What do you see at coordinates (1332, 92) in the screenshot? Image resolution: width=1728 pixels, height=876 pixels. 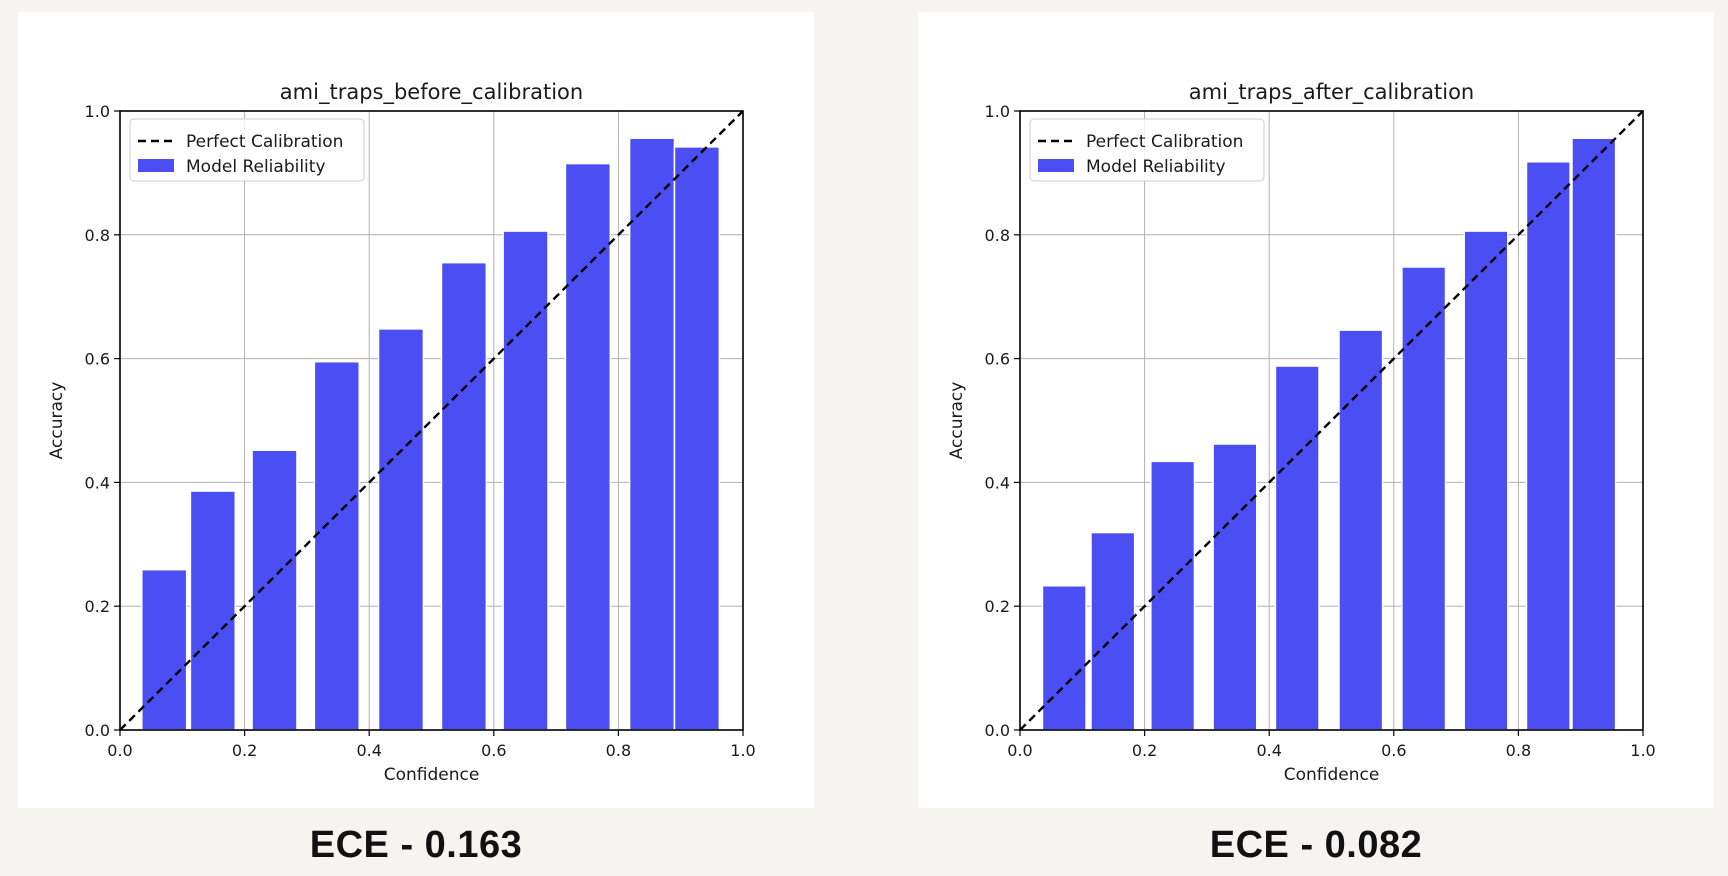 I see `chart-title: ami_traps_after_calibration` at bounding box center [1332, 92].